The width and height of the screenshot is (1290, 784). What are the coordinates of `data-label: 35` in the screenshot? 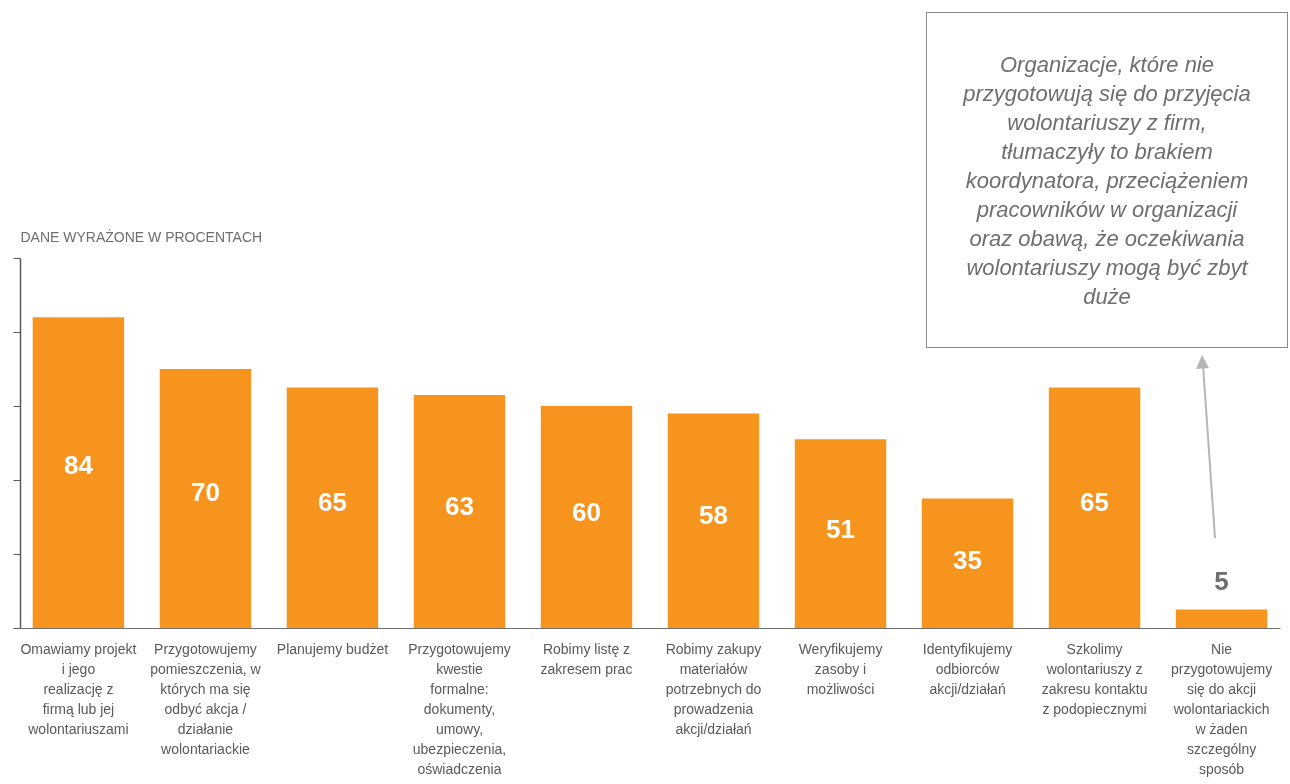 It's located at (967, 559).